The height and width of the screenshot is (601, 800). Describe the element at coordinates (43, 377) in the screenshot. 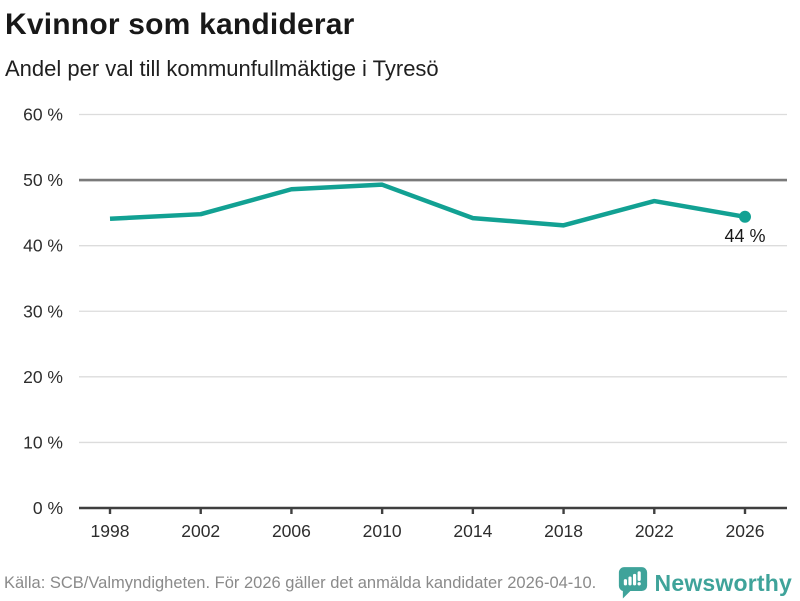

I see `y-tick-label: 20 %` at that location.